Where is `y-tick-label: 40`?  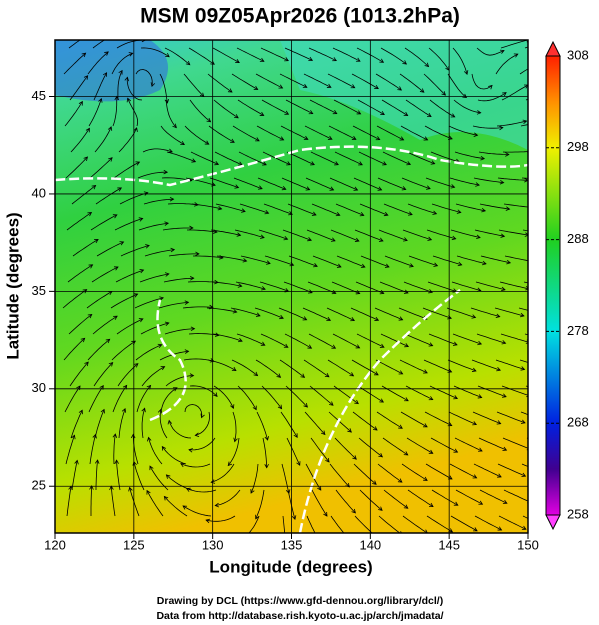 y-tick-label: 40 is located at coordinates (39, 192).